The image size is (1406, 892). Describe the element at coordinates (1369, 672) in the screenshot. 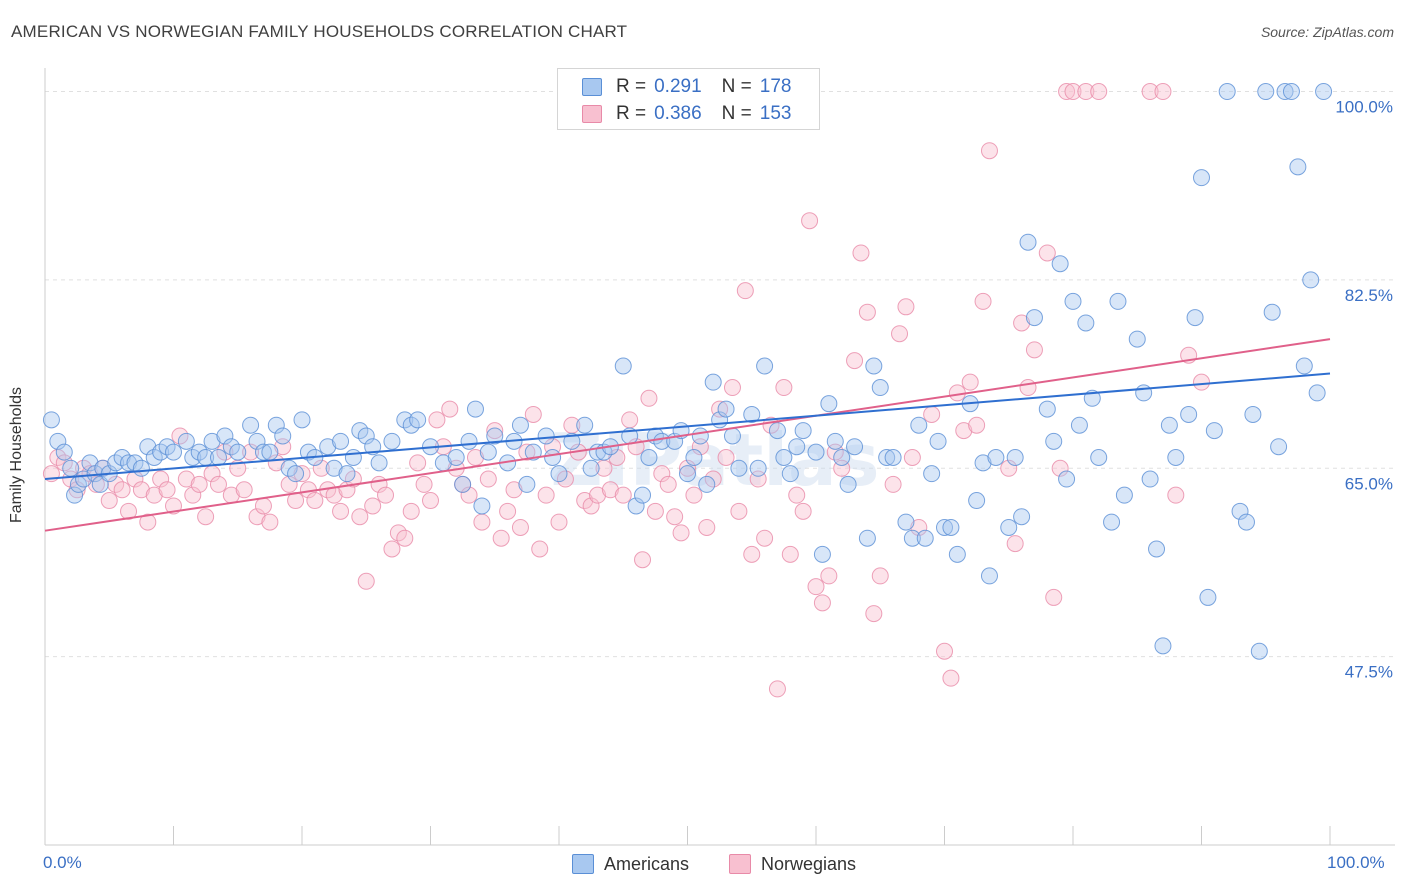

I see `y-tick-label: 47.5%` at that location.